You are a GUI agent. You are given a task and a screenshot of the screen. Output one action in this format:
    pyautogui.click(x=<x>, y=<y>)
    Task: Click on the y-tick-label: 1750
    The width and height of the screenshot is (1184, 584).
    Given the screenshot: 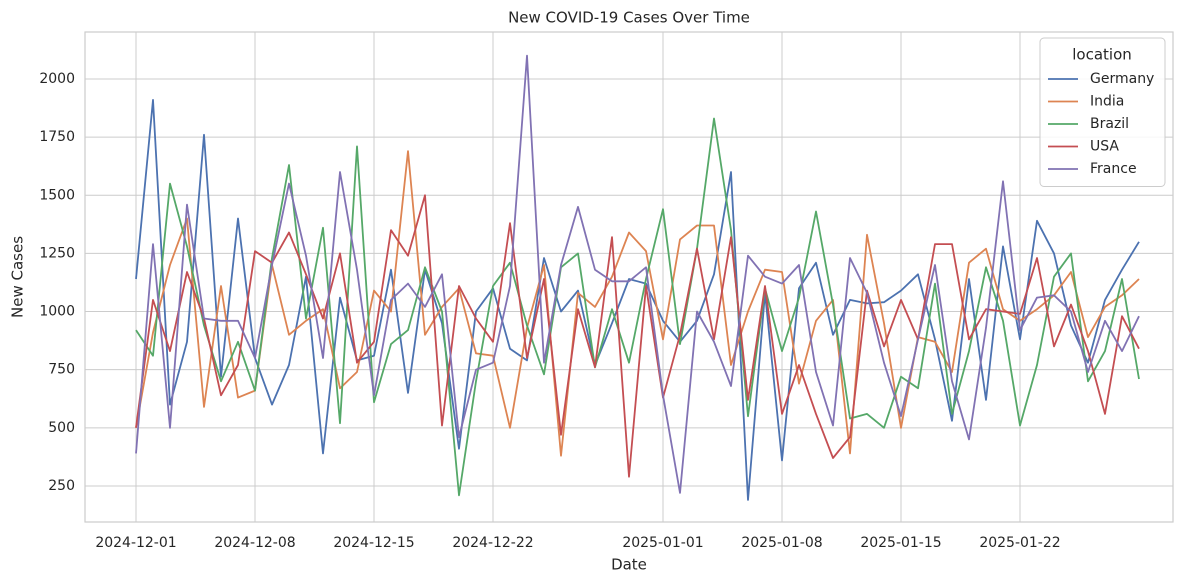 What is the action you would take?
    pyautogui.click(x=57, y=137)
    